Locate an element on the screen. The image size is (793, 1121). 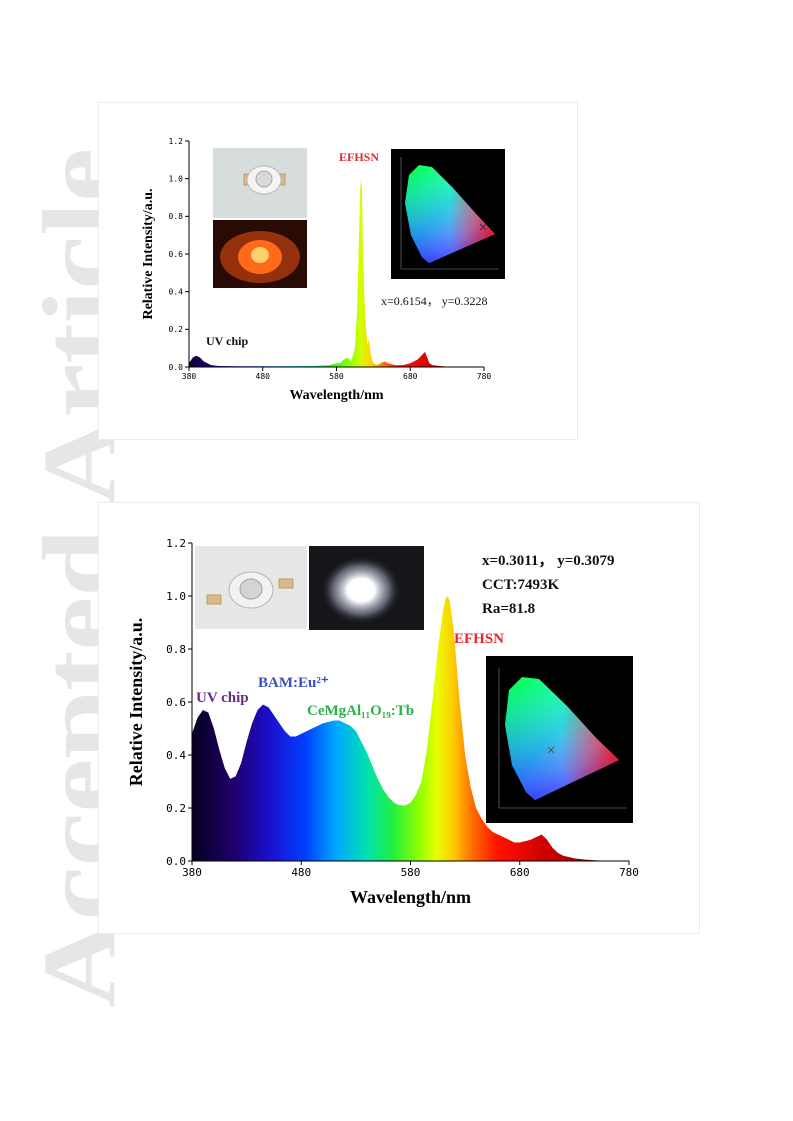
annotation-cie-coordinates: x=0.6154， y=0.3228 is located at coordinates (434, 301).